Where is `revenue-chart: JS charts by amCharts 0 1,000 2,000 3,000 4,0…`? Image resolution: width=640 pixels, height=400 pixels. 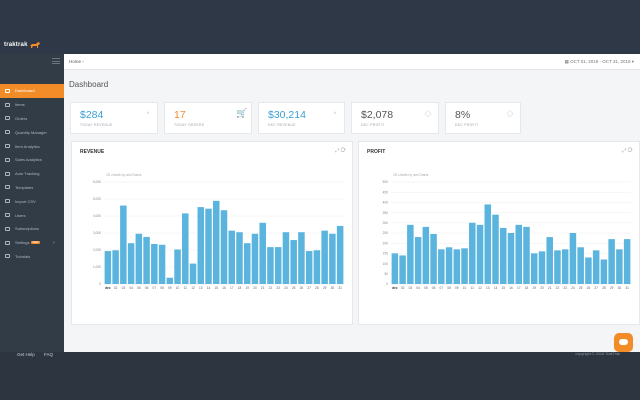 revenue-chart: JS charts by amCharts 0 1,000 2,000 3,000 4,0… is located at coordinates (218, 231).